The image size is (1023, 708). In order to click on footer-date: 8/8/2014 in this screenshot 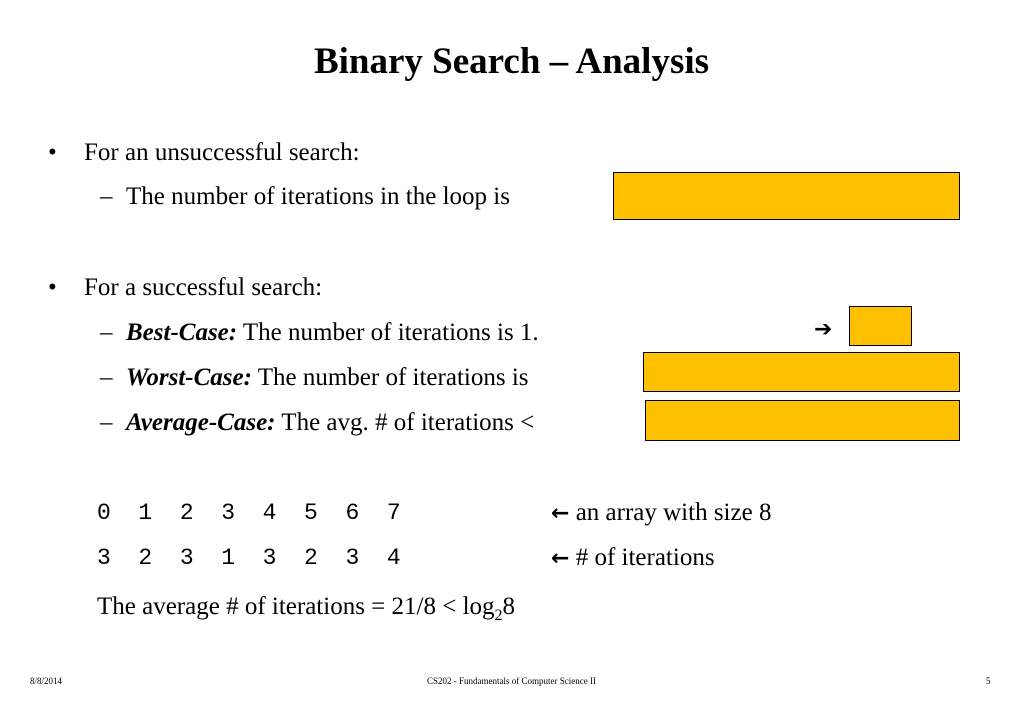, I will do `click(46, 681)`.